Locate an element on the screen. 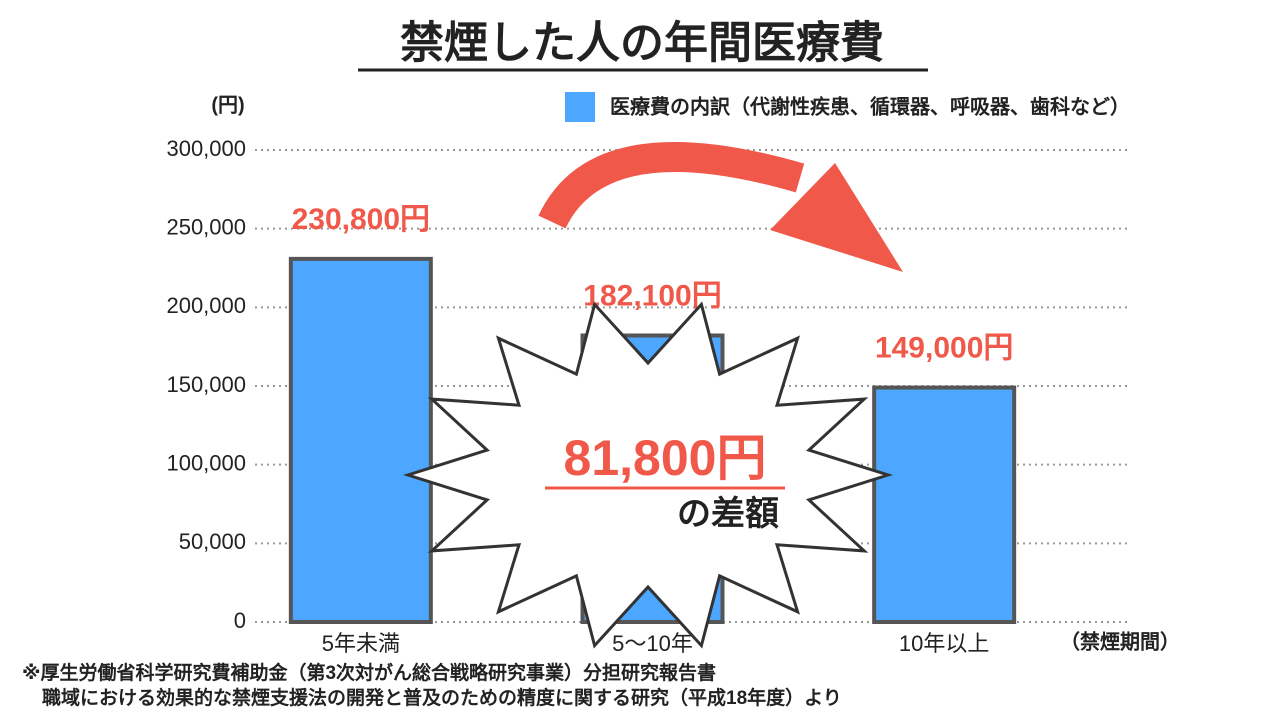 The image size is (1280, 720). y-tick-label: 200,000 is located at coordinates (206, 305).